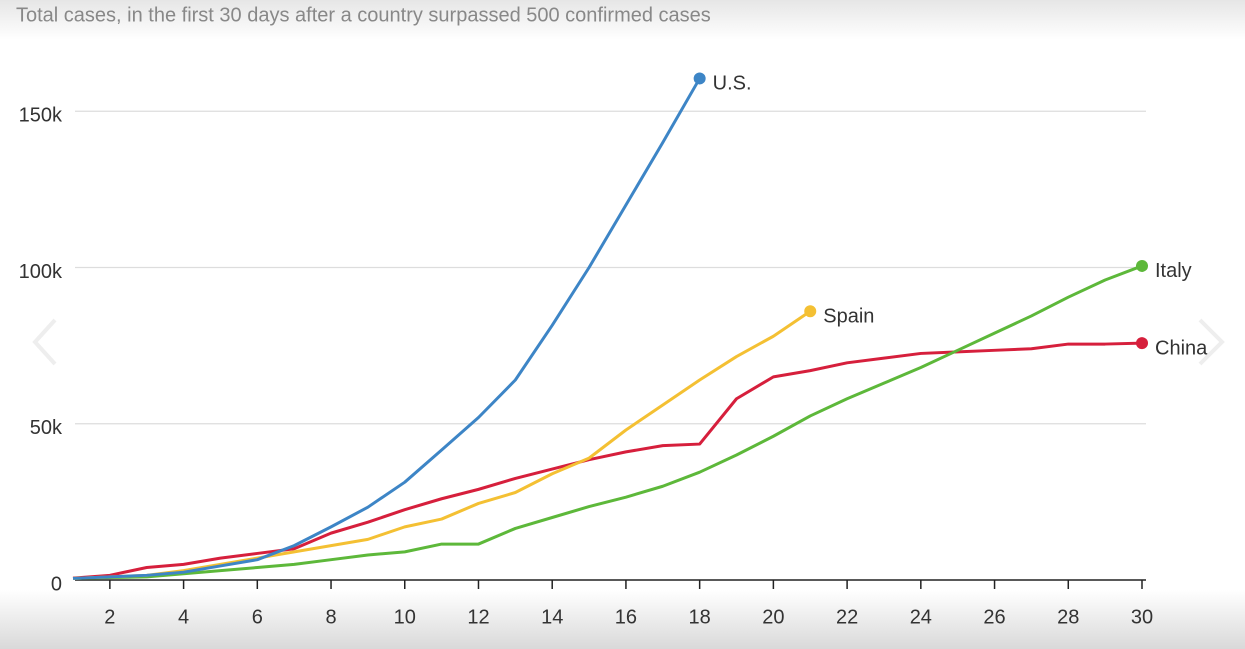 The width and height of the screenshot is (1245, 649). Describe the element at coordinates (109, 617) in the screenshot. I see `x-tick-label: 2` at that location.